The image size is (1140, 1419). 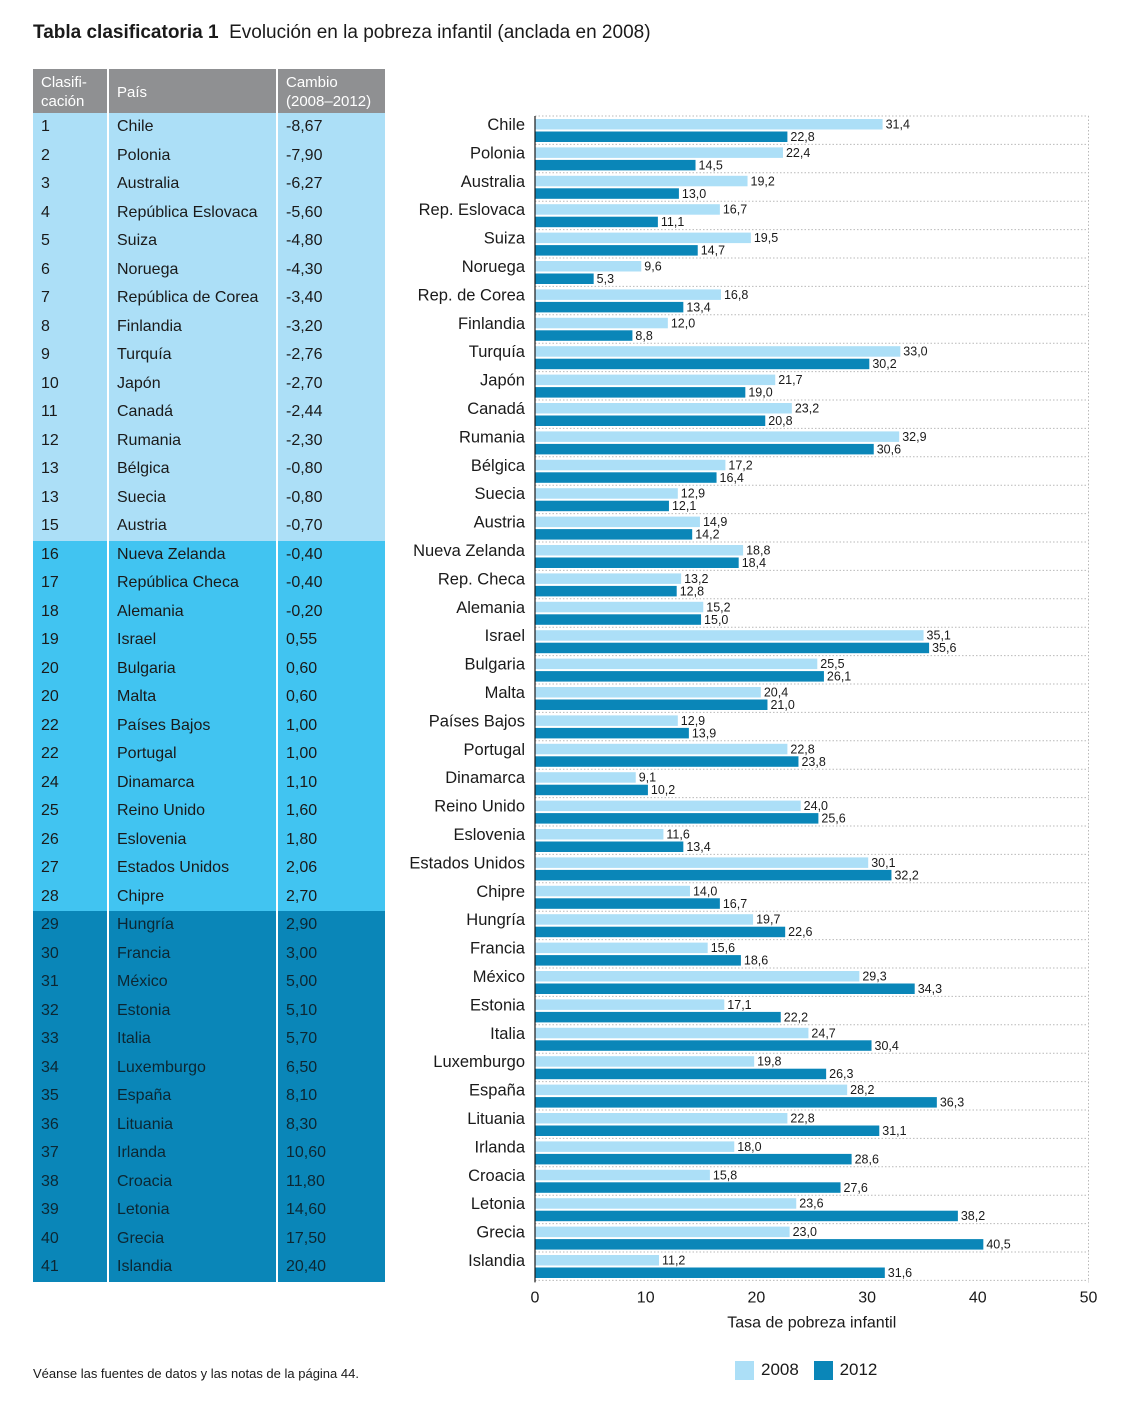 What do you see at coordinates (498, 949) in the screenshot?
I see `category-label: Francia` at bounding box center [498, 949].